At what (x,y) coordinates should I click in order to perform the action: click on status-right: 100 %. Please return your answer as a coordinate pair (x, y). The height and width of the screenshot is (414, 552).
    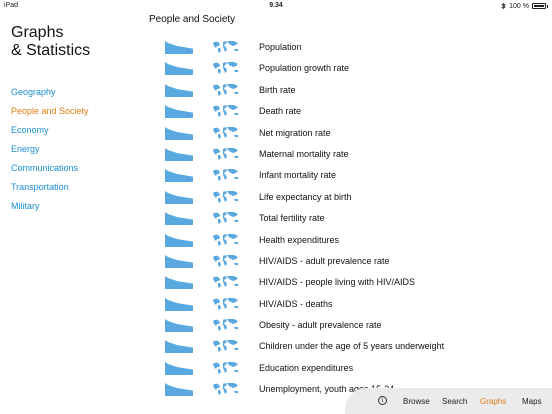
    Looking at the image, I should click on (524, 6).